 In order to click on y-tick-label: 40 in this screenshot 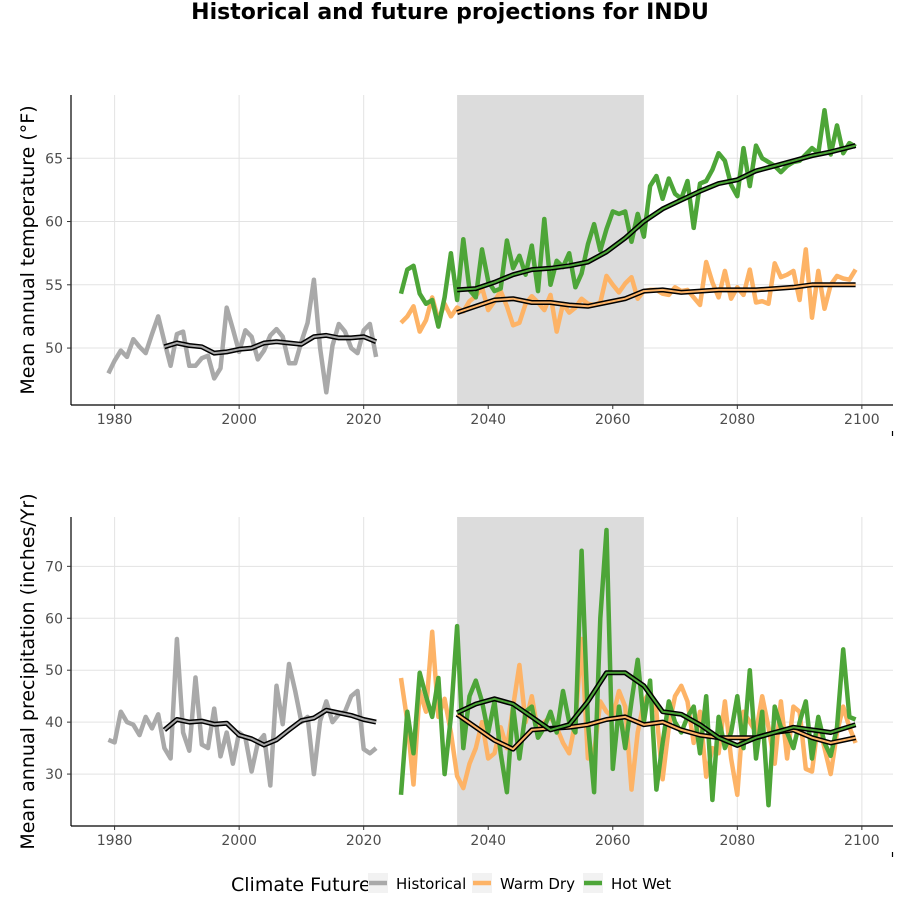, I will do `click(54, 723)`.